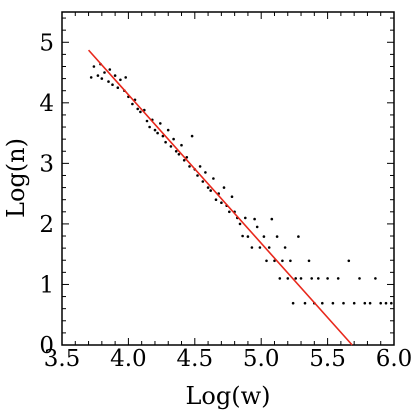 This screenshot has height=420, width=415. What do you see at coordinates (46, 285) in the screenshot?
I see `y-tick-label: 1` at bounding box center [46, 285].